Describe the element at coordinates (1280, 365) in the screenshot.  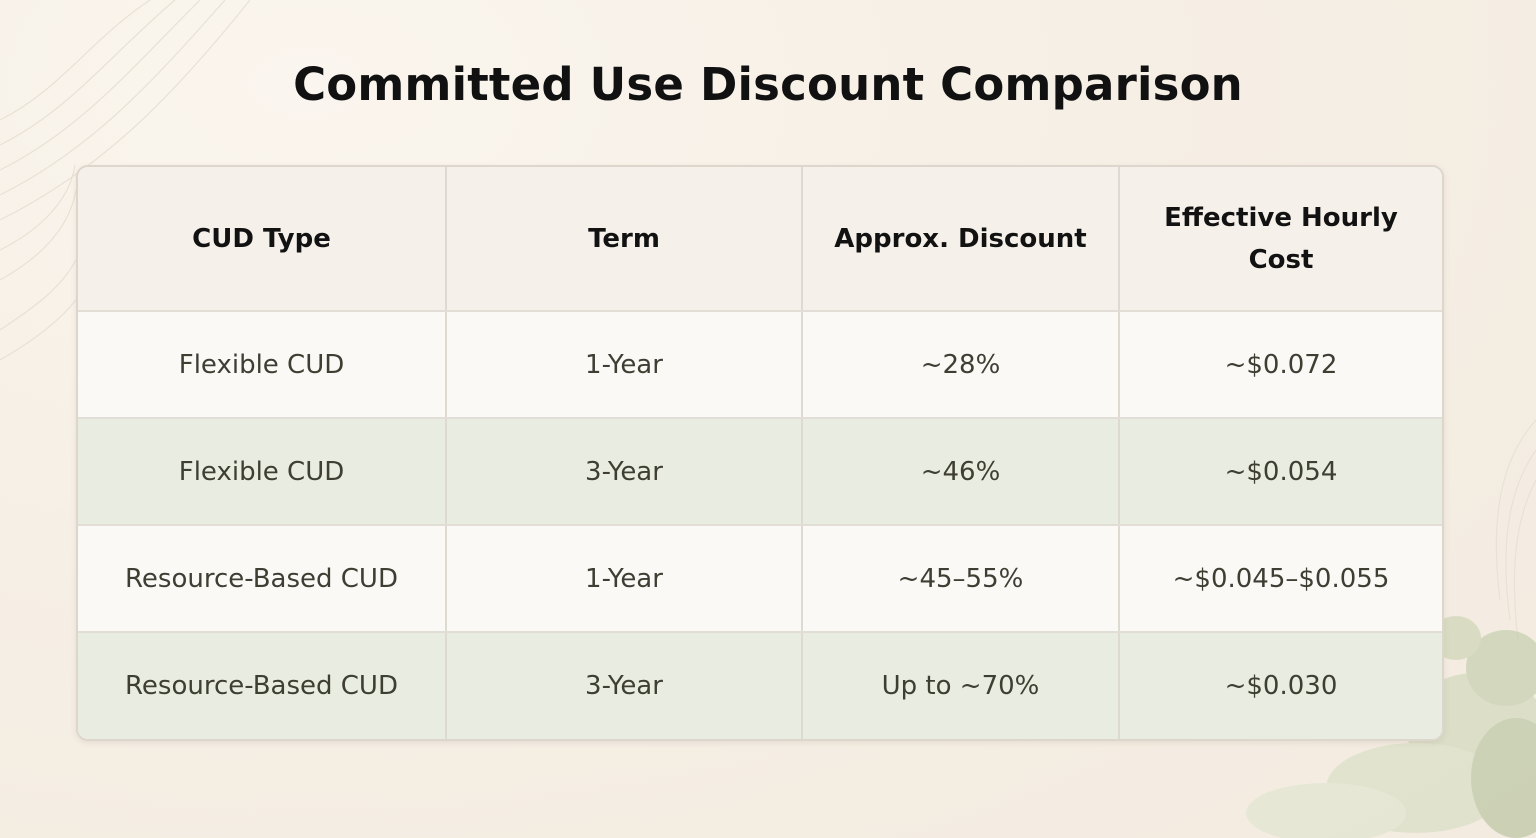
I see `cell-hourly-cost: ~$0.072` at that location.